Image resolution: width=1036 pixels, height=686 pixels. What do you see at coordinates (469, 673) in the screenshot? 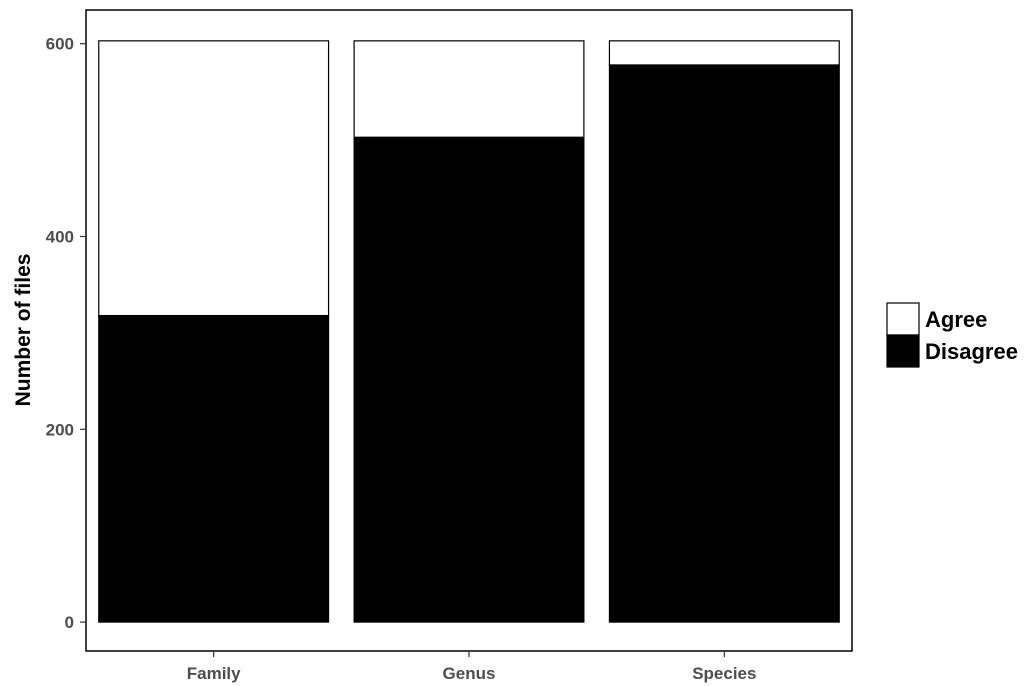
I see `x-tick-label-genus: Genus` at bounding box center [469, 673].